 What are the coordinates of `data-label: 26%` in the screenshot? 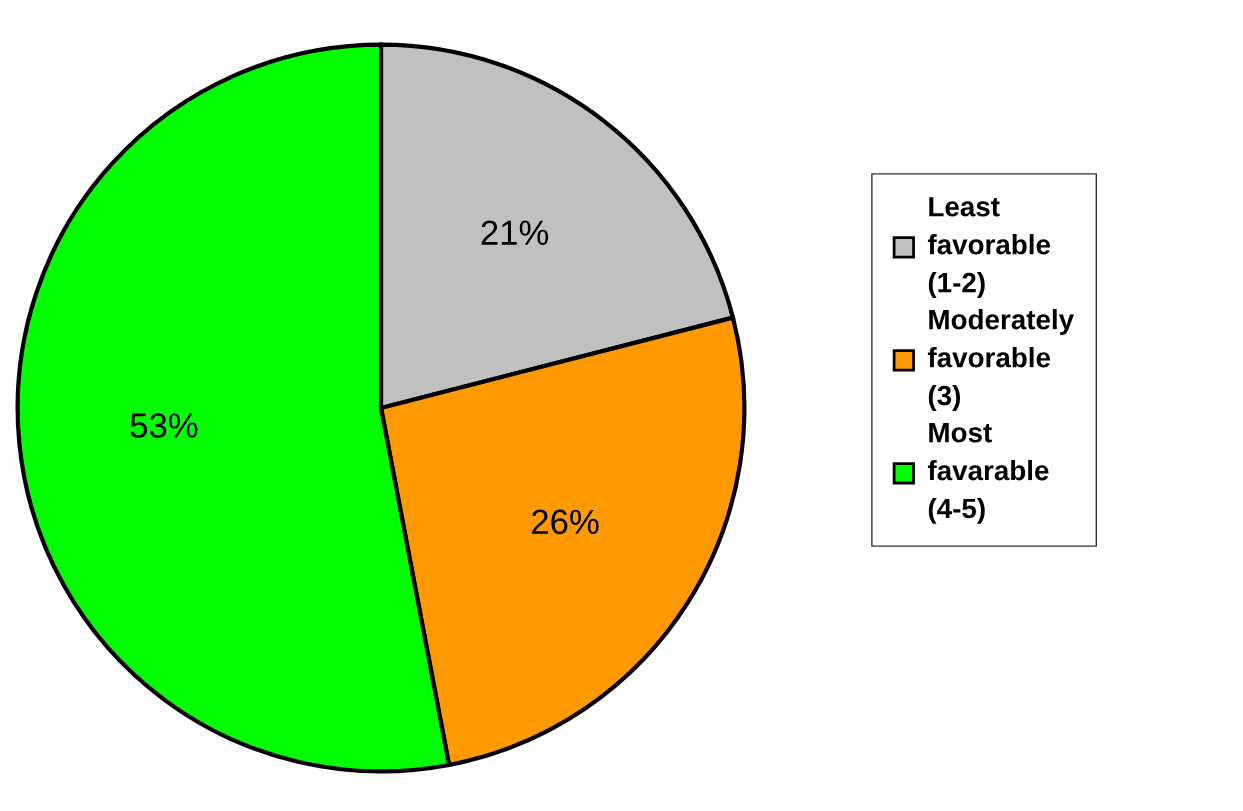 It's located at (565, 522).